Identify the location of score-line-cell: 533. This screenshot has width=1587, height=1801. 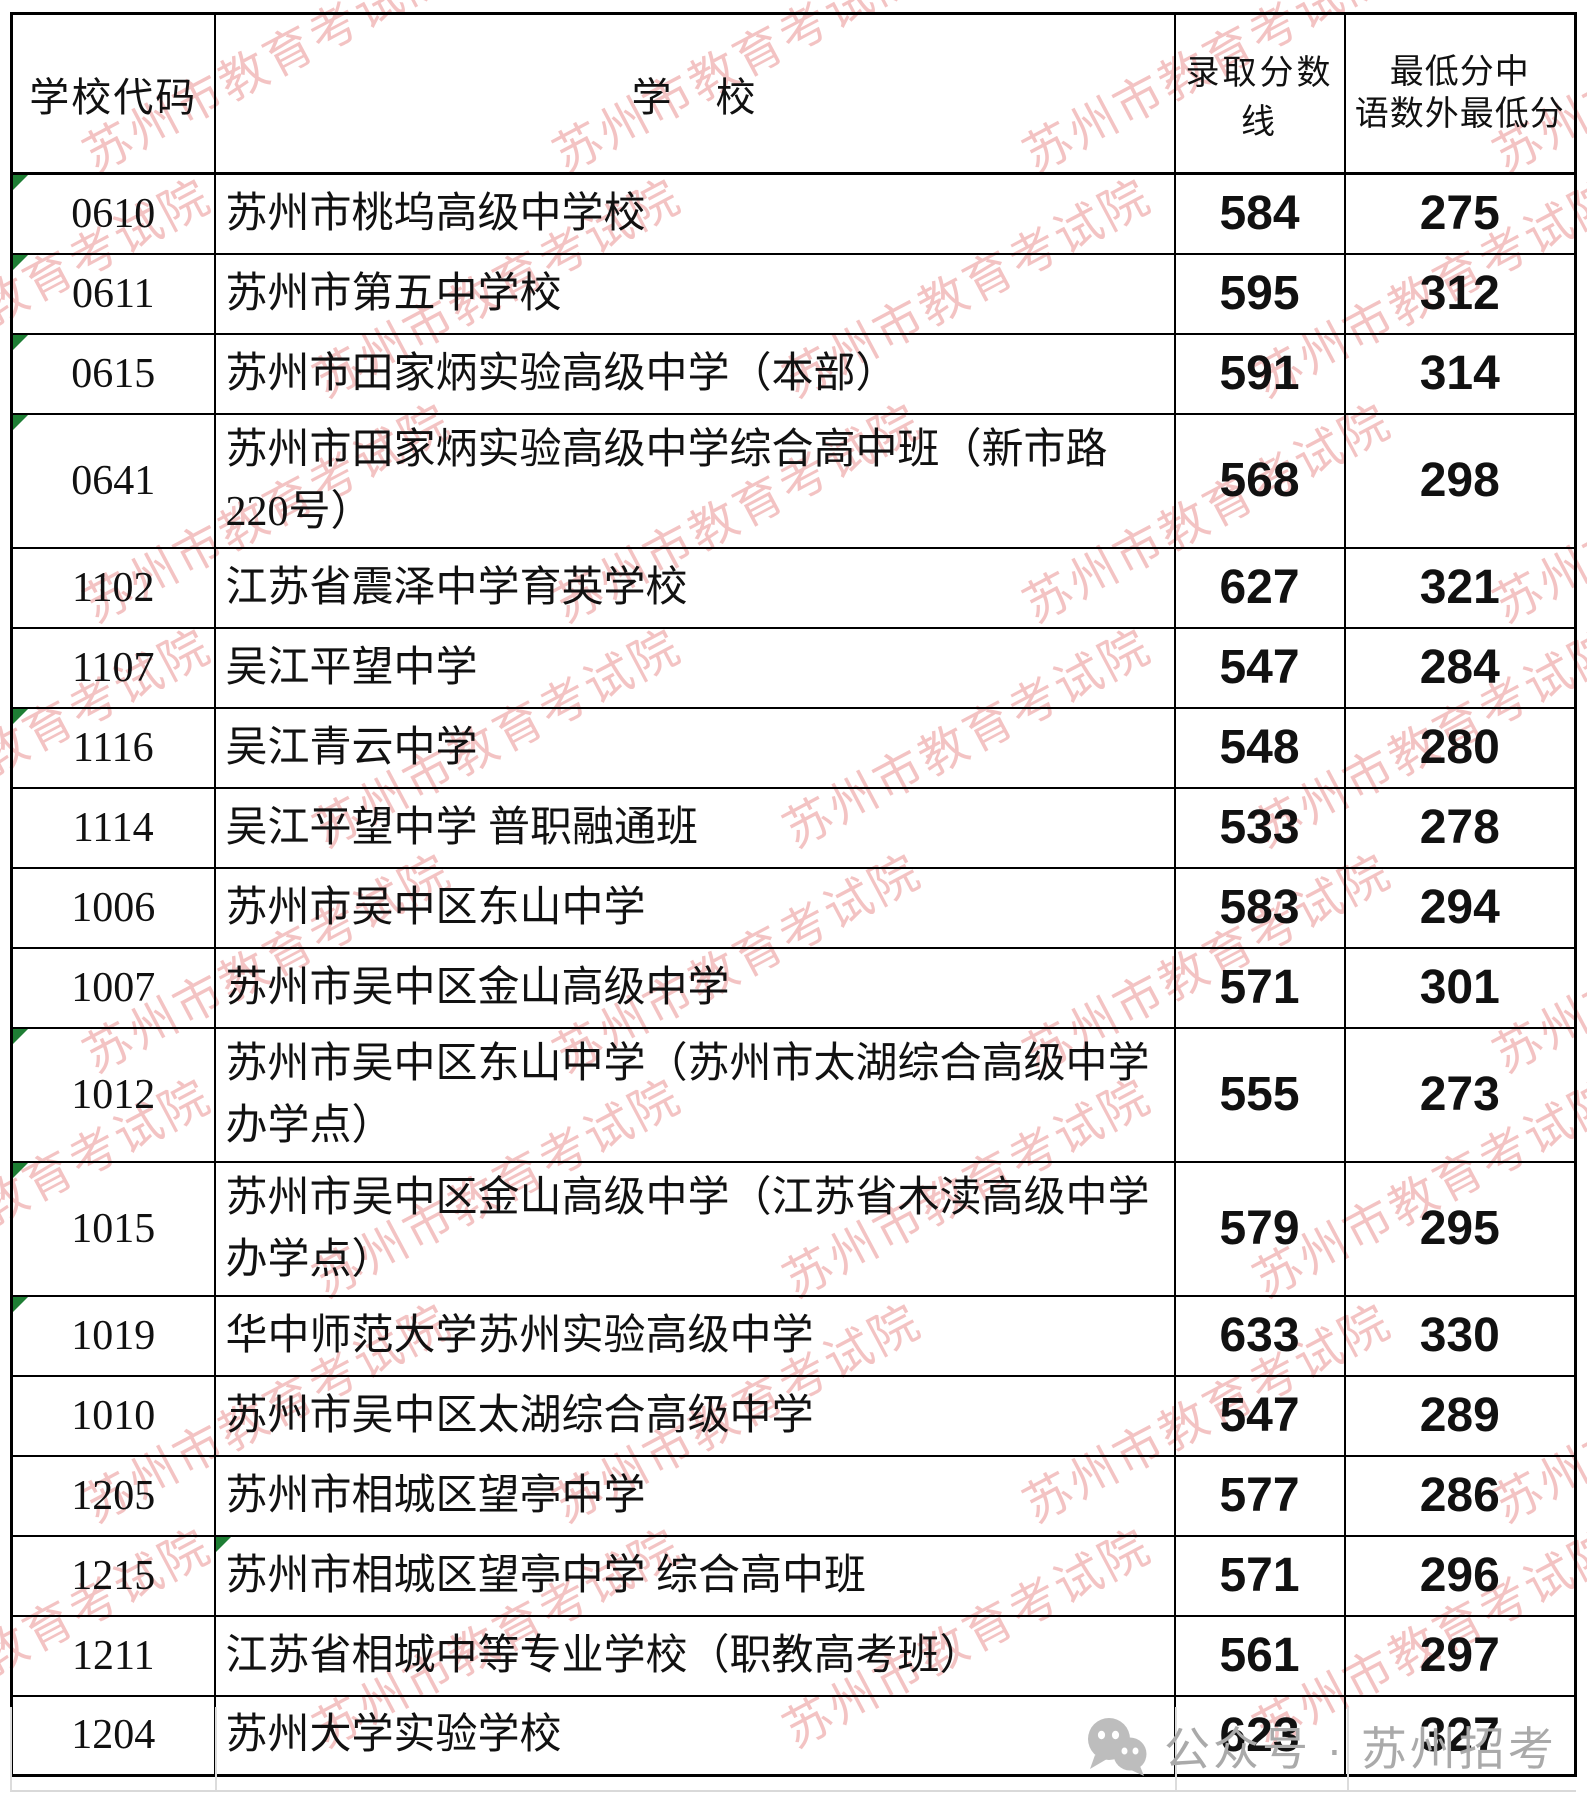
(1259, 827).